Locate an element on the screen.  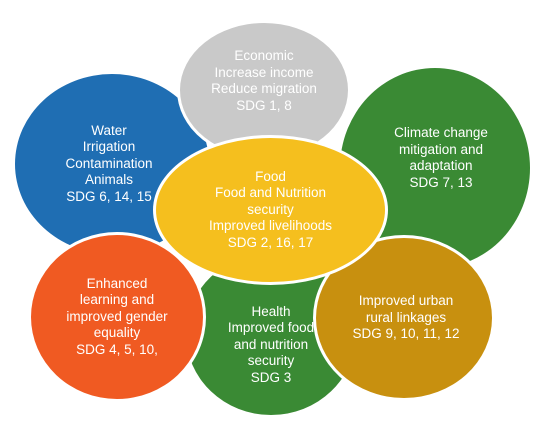
water-line-4: Animals is located at coordinates (108, 180).